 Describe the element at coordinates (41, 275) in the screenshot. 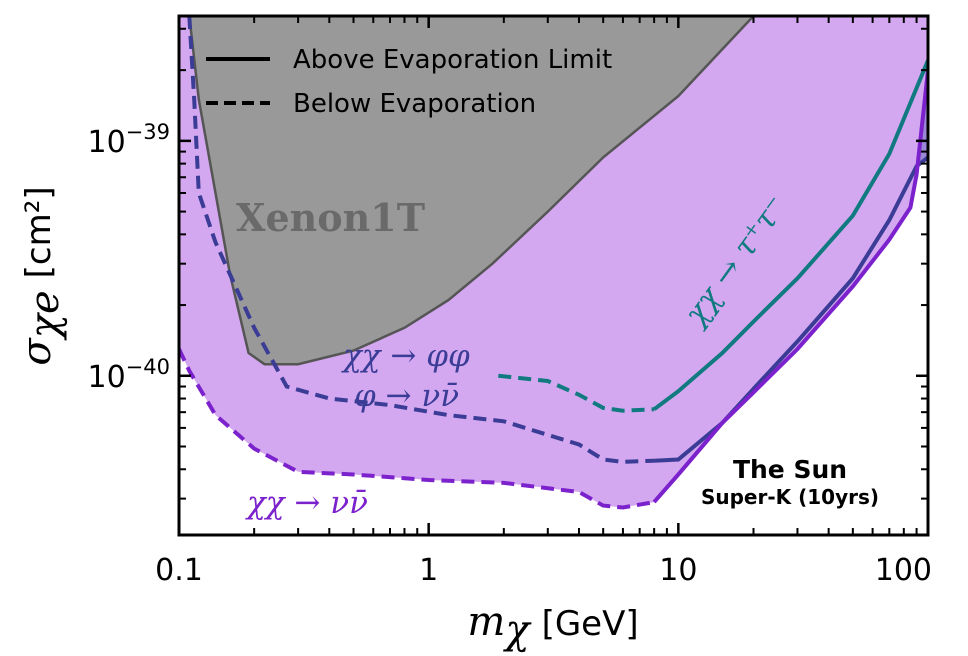

I see `y-axis-title: σχe[cm²]` at that location.